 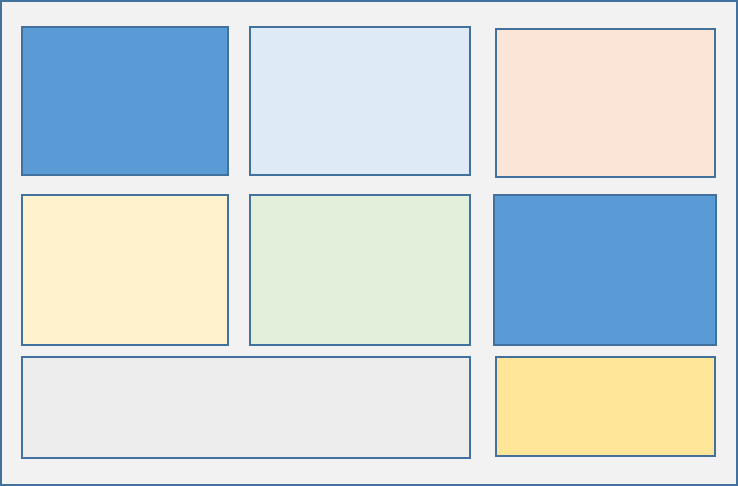 I want to click on box-peach, so click(x=605, y=103).